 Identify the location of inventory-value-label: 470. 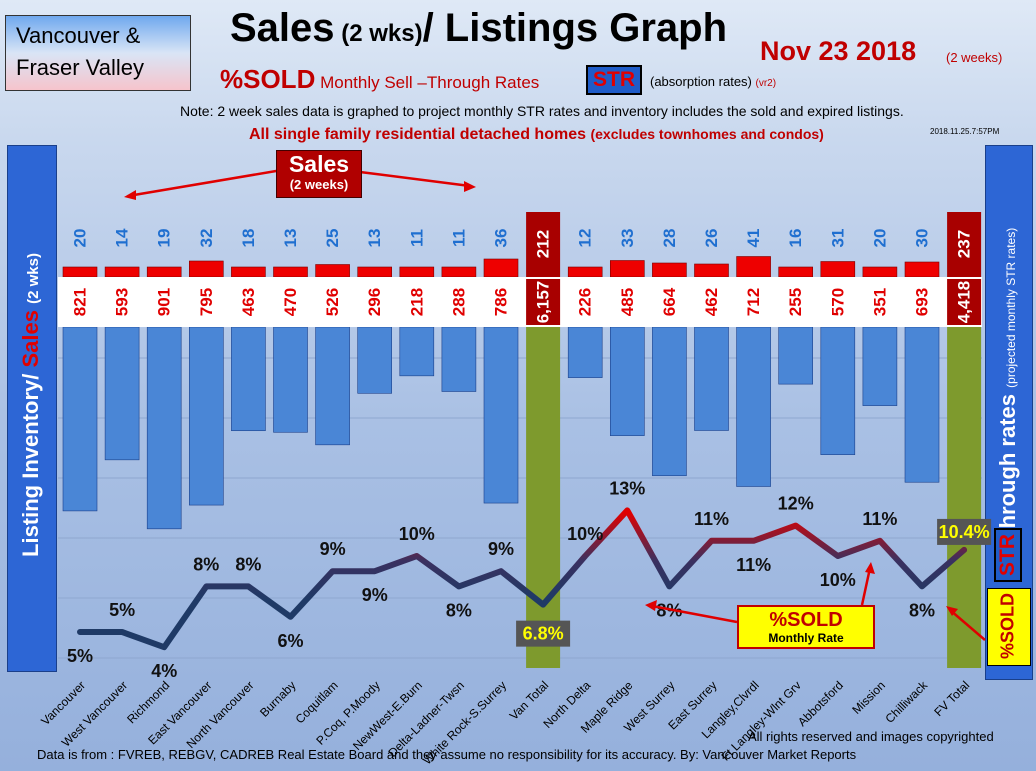
(290, 302).